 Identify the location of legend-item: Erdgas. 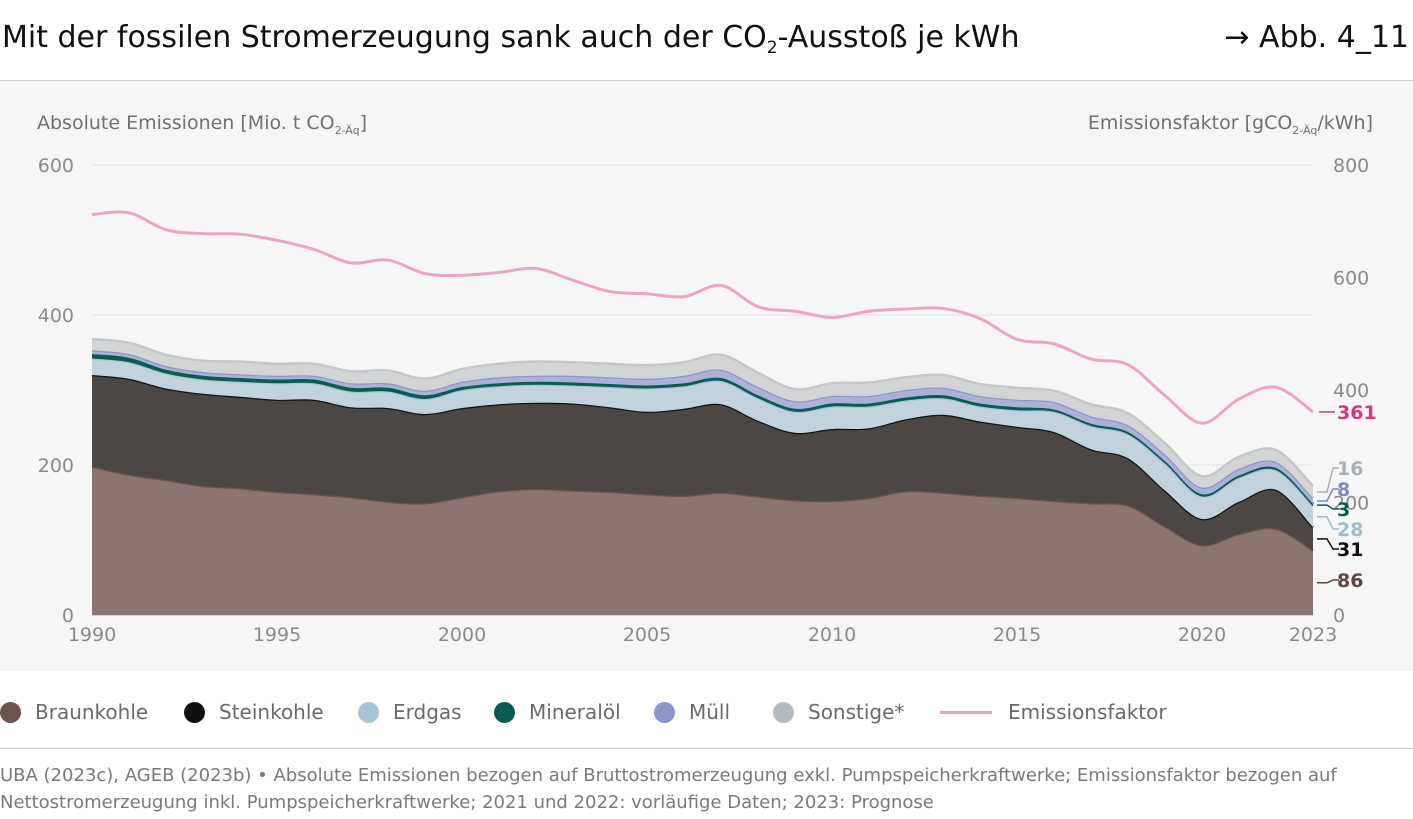
(410, 712).